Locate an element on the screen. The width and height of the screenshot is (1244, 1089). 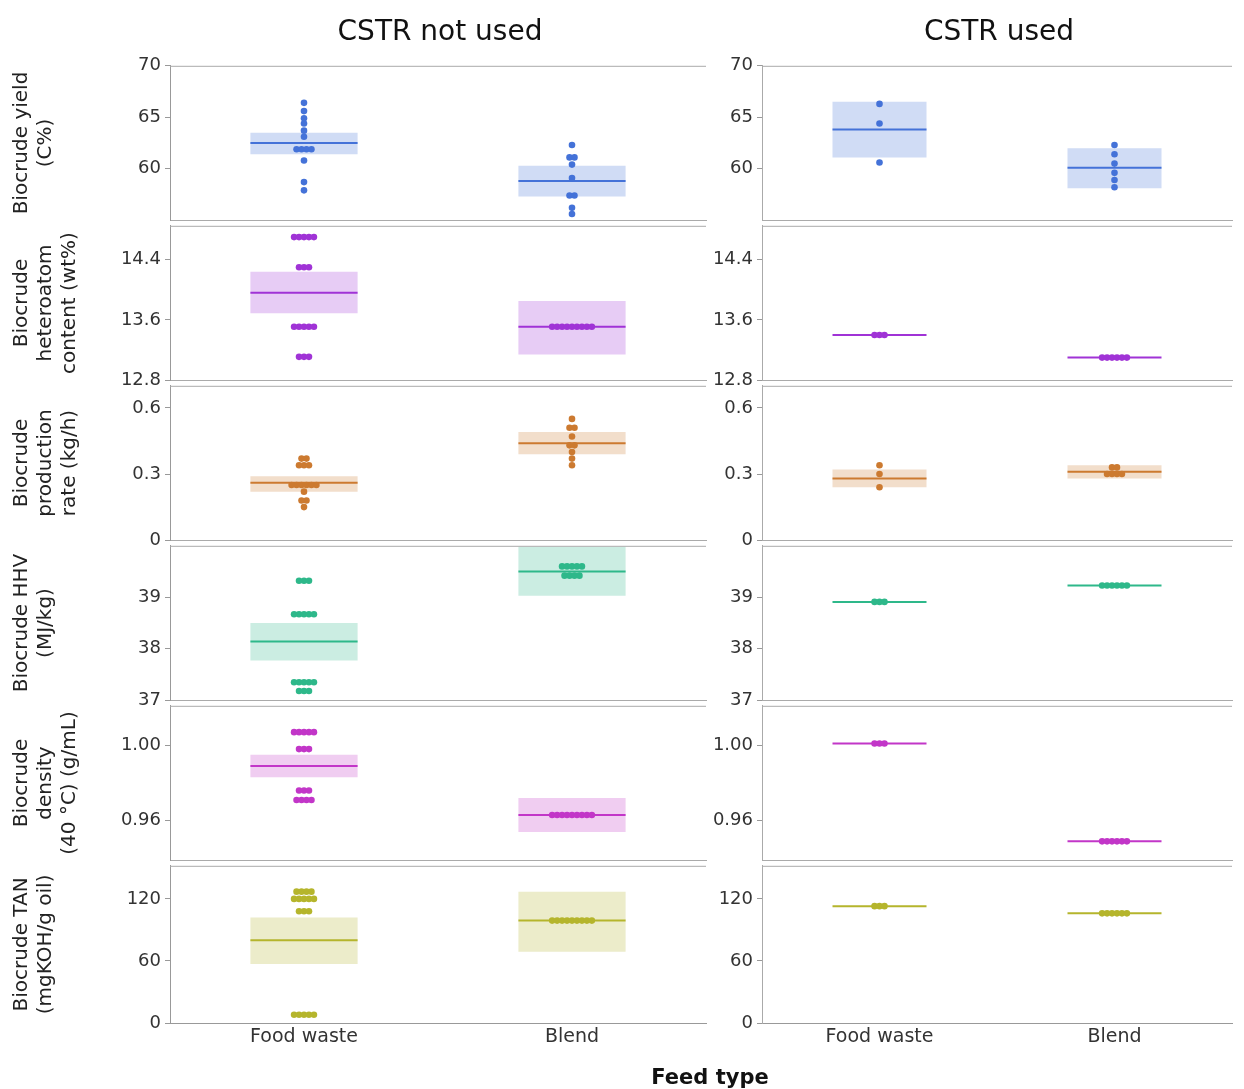
y-axis-title: Biocrude TAN (mgKOH/g oil) is located at coordinates (32, 944).